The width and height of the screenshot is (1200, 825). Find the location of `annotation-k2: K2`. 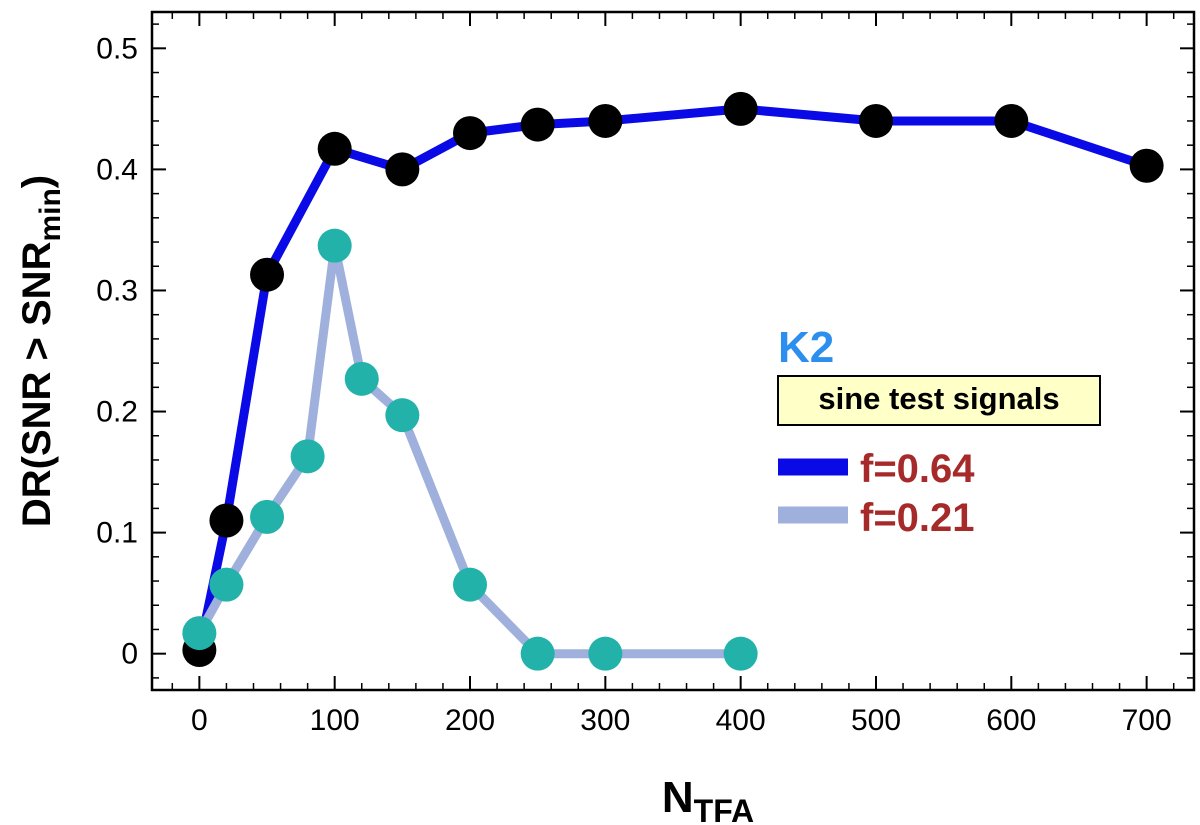

annotation-k2: K2 is located at coordinates (806, 347).